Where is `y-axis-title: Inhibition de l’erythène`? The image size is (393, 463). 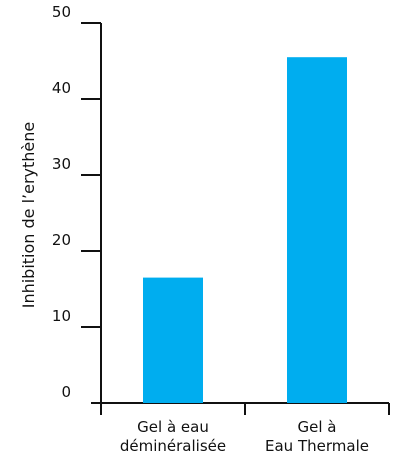 y-axis-title: Inhibition de l’erythène is located at coordinates (28, 215).